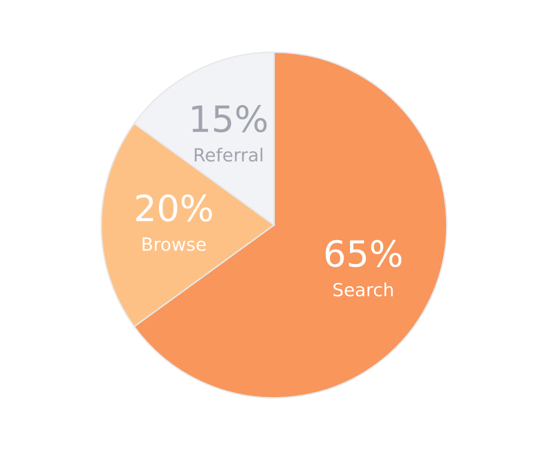  I want to click on slice-label: Browse, so click(174, 244).